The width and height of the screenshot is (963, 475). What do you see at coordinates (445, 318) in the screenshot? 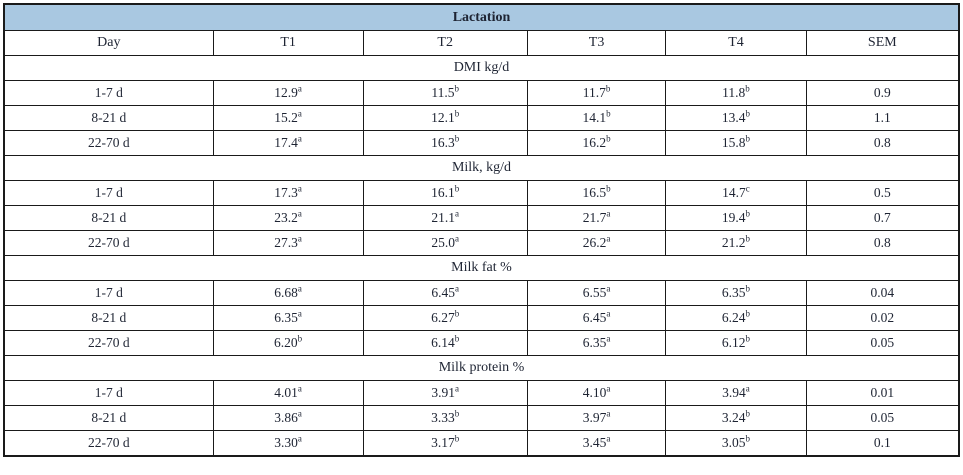
I see `value-cell-t2: 6.27b` at bounding box center [445, 318].